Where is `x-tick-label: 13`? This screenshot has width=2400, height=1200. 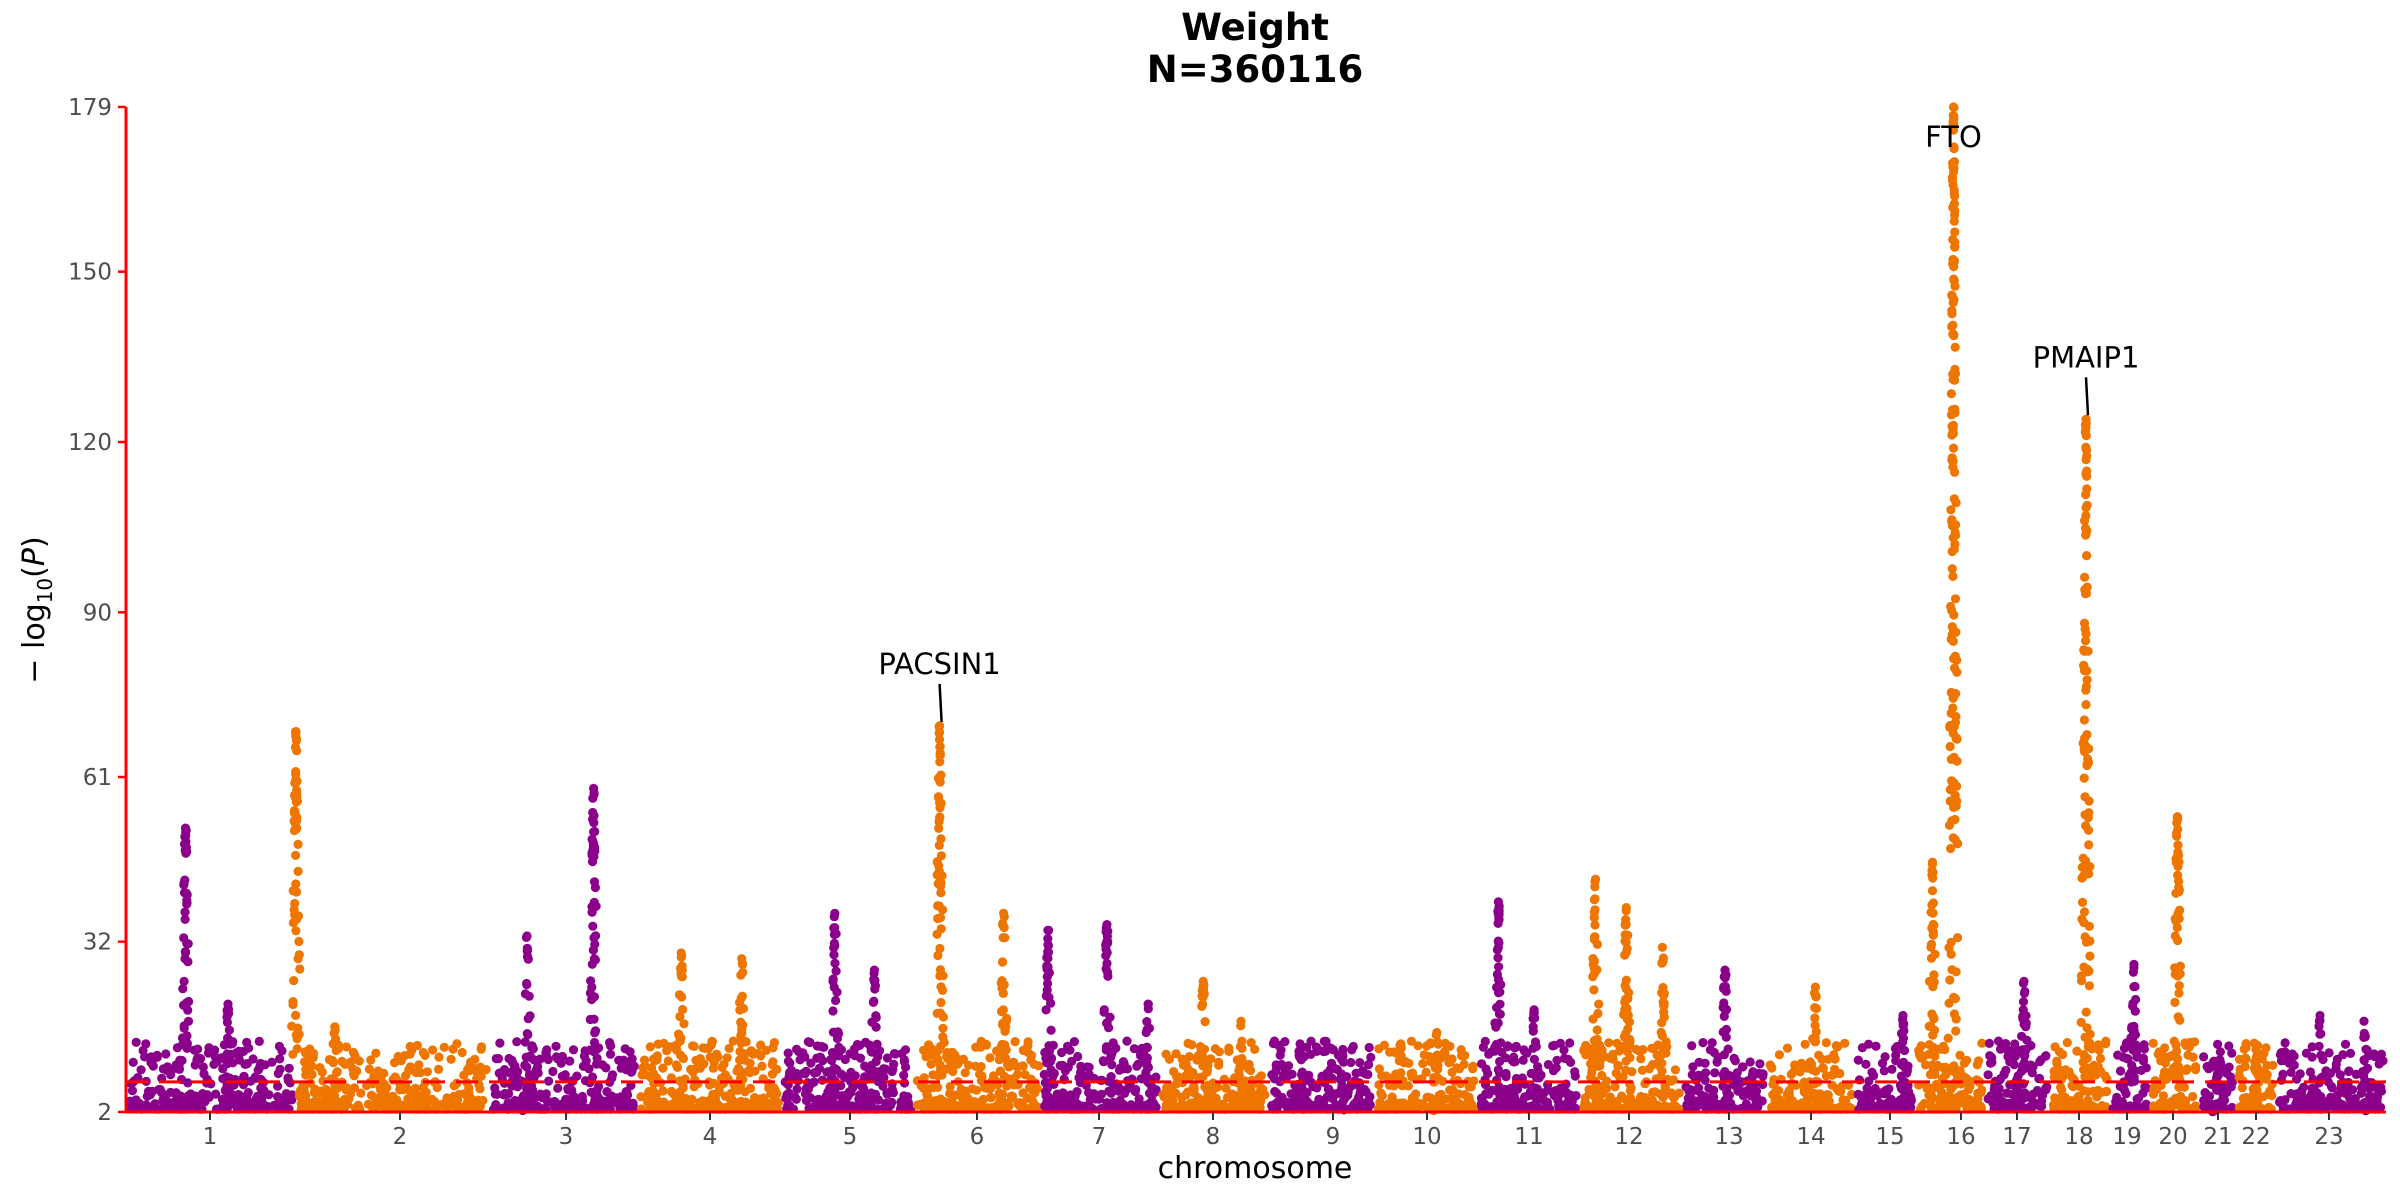
x-tick-label: 13 is located at coordinates (1728, 1137).